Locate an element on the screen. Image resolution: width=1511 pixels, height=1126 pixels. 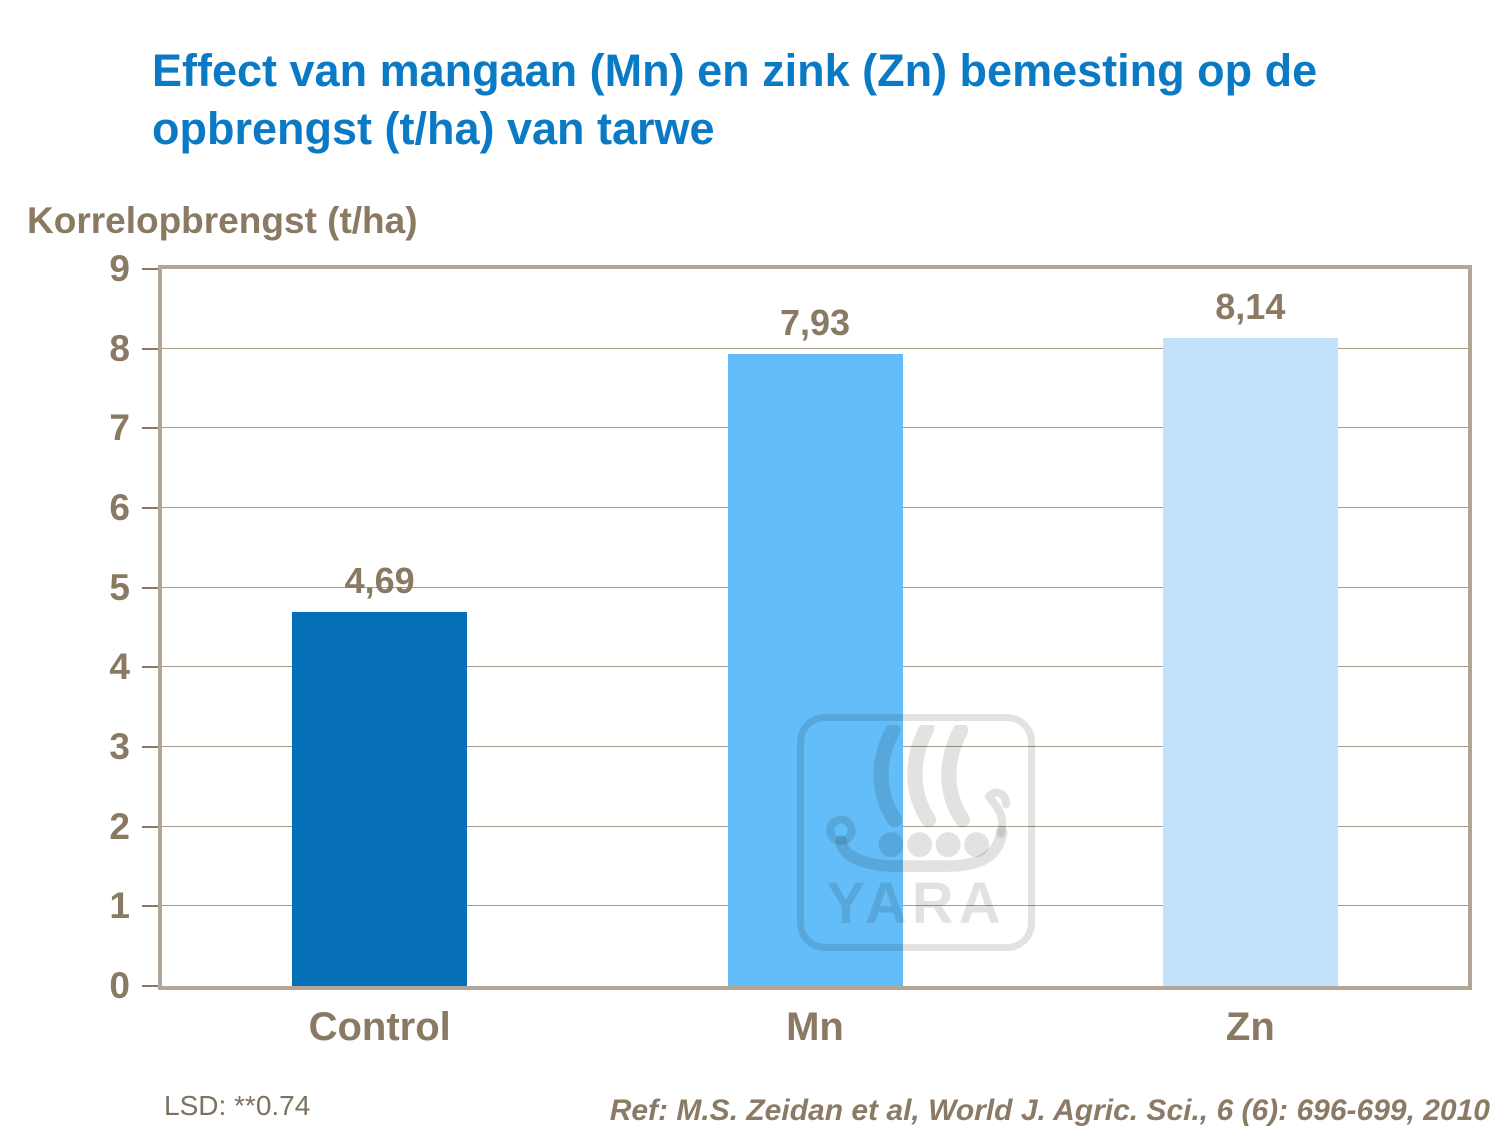
bar-control is located at coordinates (380, 799).